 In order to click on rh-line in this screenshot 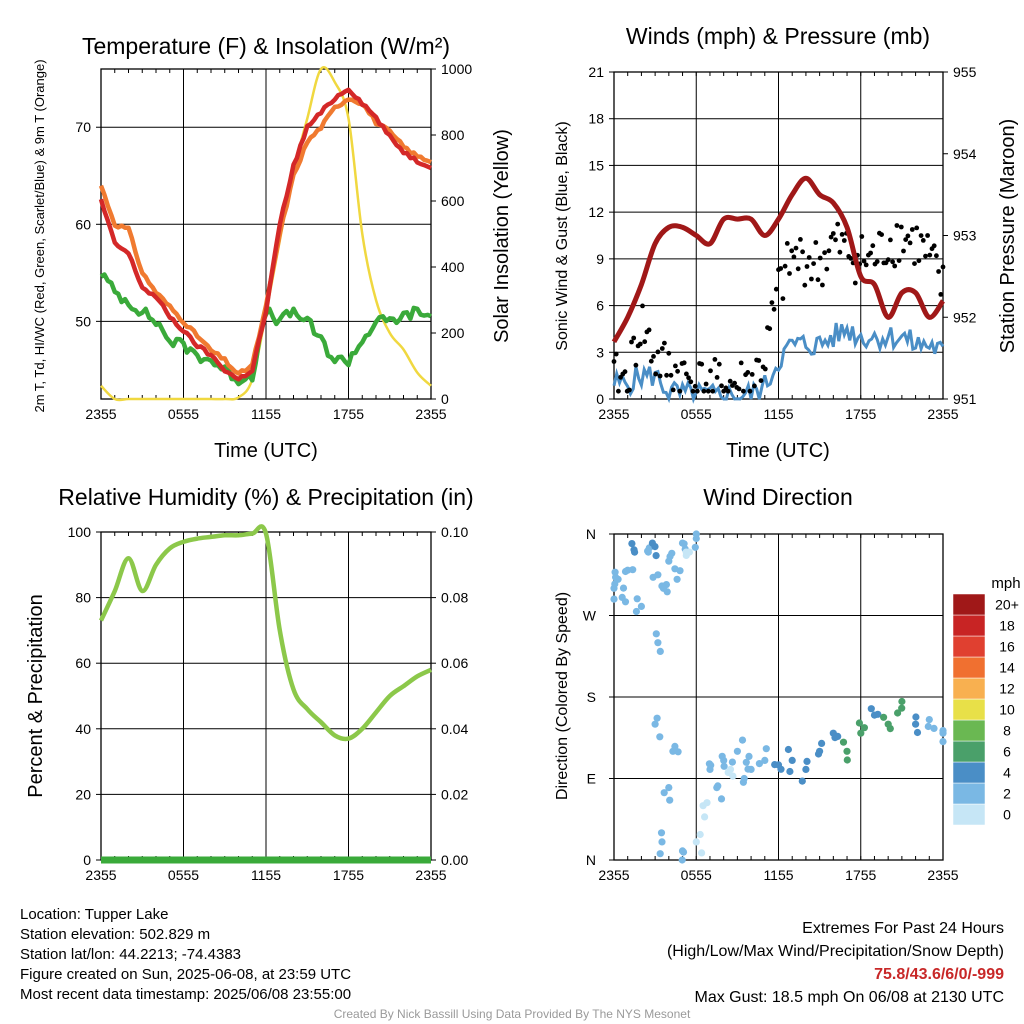, I will do `click(265, 633)`.